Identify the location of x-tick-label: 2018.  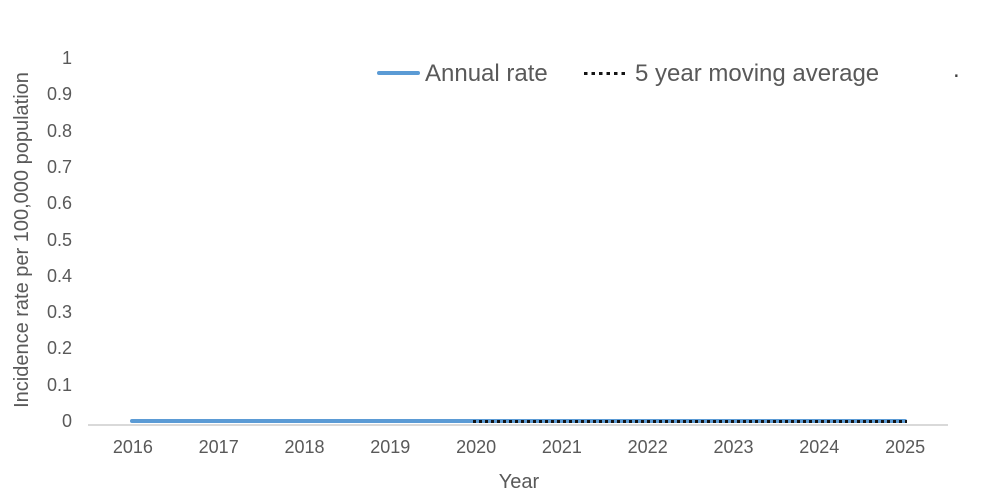
(304, 447).